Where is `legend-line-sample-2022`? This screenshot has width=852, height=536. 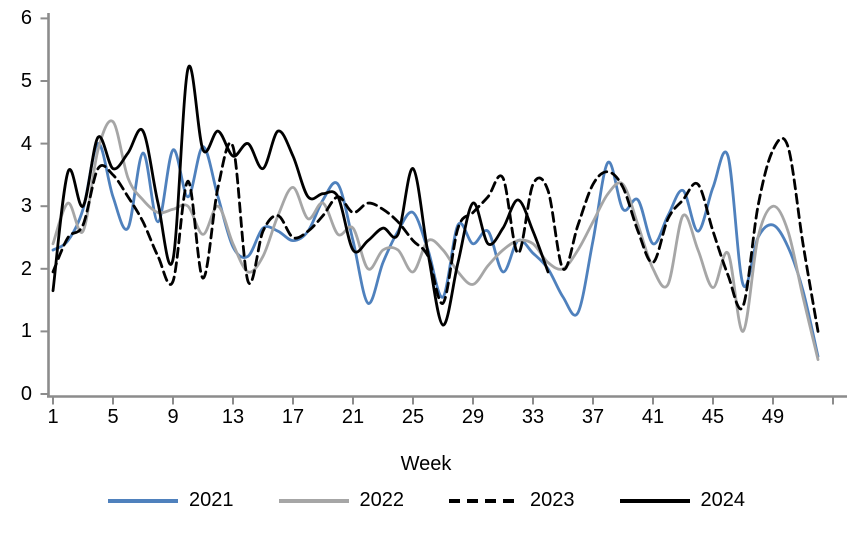
legend-line-sample-2022 is located at coordinates (313, 500).